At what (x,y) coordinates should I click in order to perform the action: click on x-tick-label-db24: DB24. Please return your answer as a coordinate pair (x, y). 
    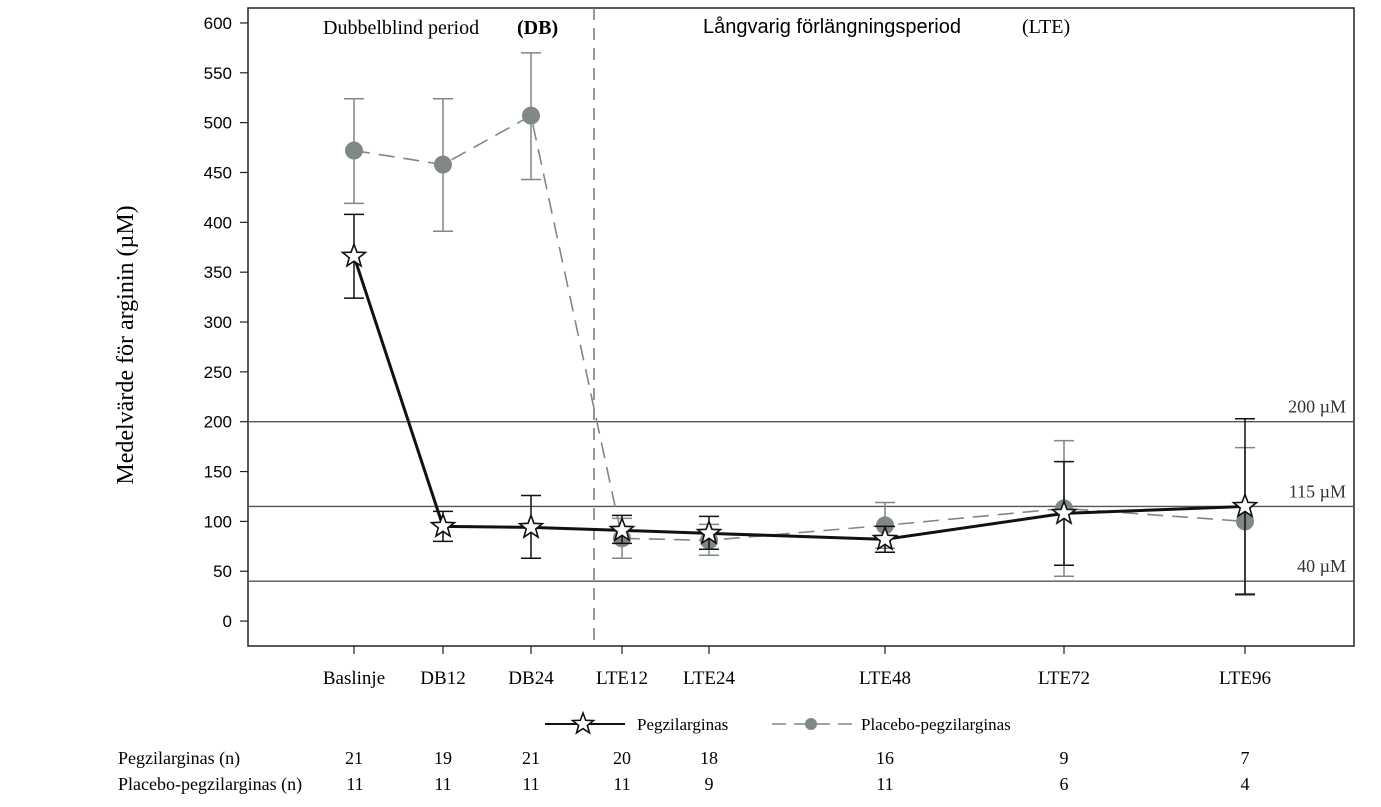
    Looking at the image, I should click on (531, 678).